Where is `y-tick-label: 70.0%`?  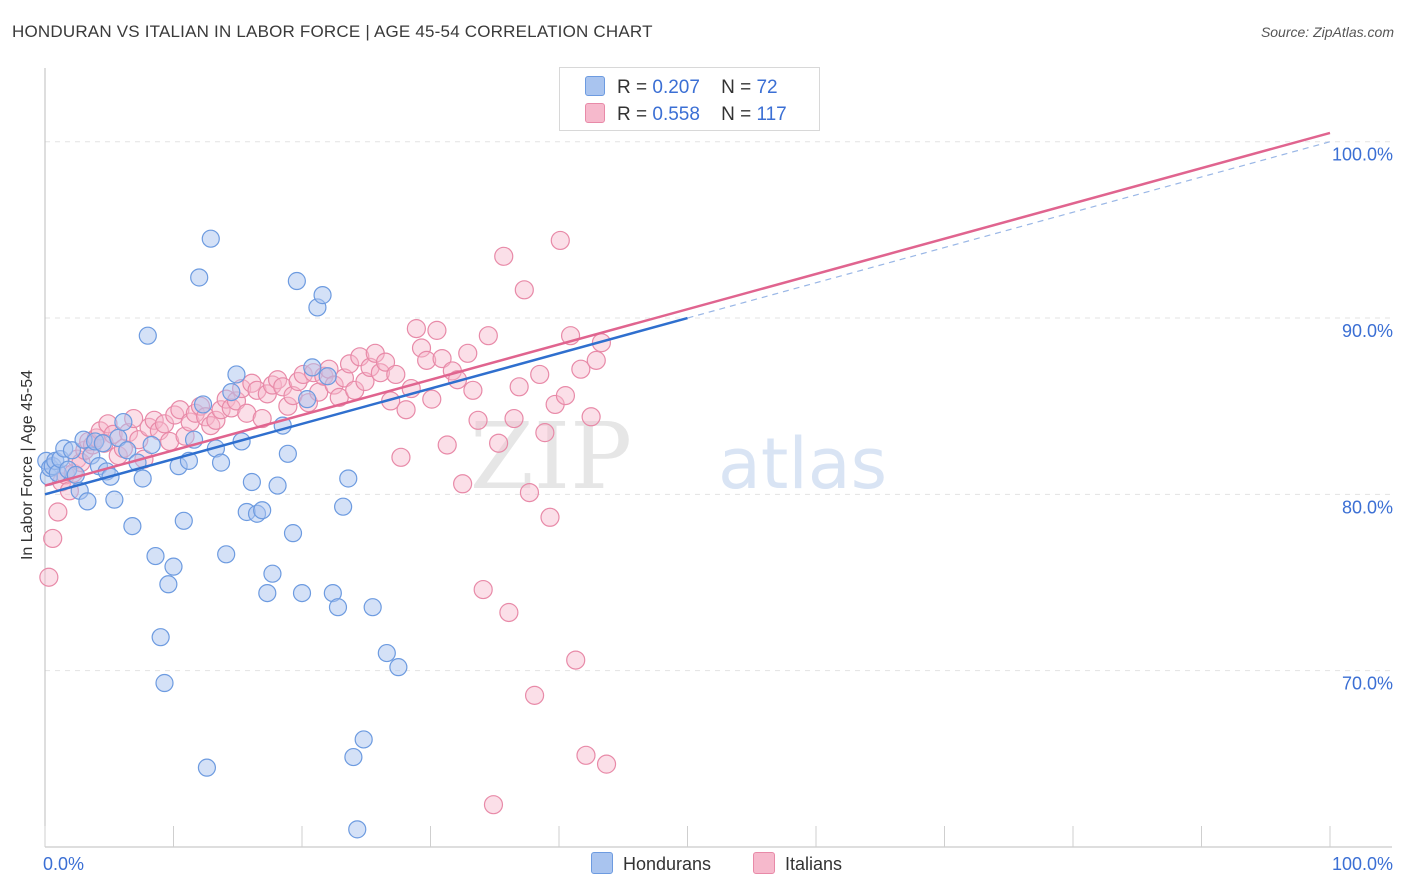 y-tick-label: 70.0% is located at coordinates (1367, 684).